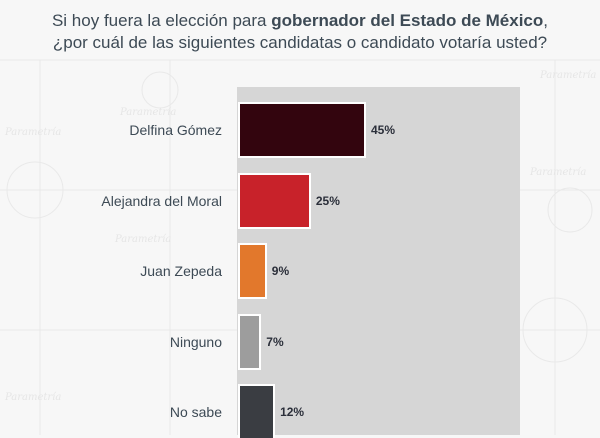 Image resolution: width=600 pixels, height=438 pixels. I want to click on category-label: Alejandra del Moral, so click(161, 200).